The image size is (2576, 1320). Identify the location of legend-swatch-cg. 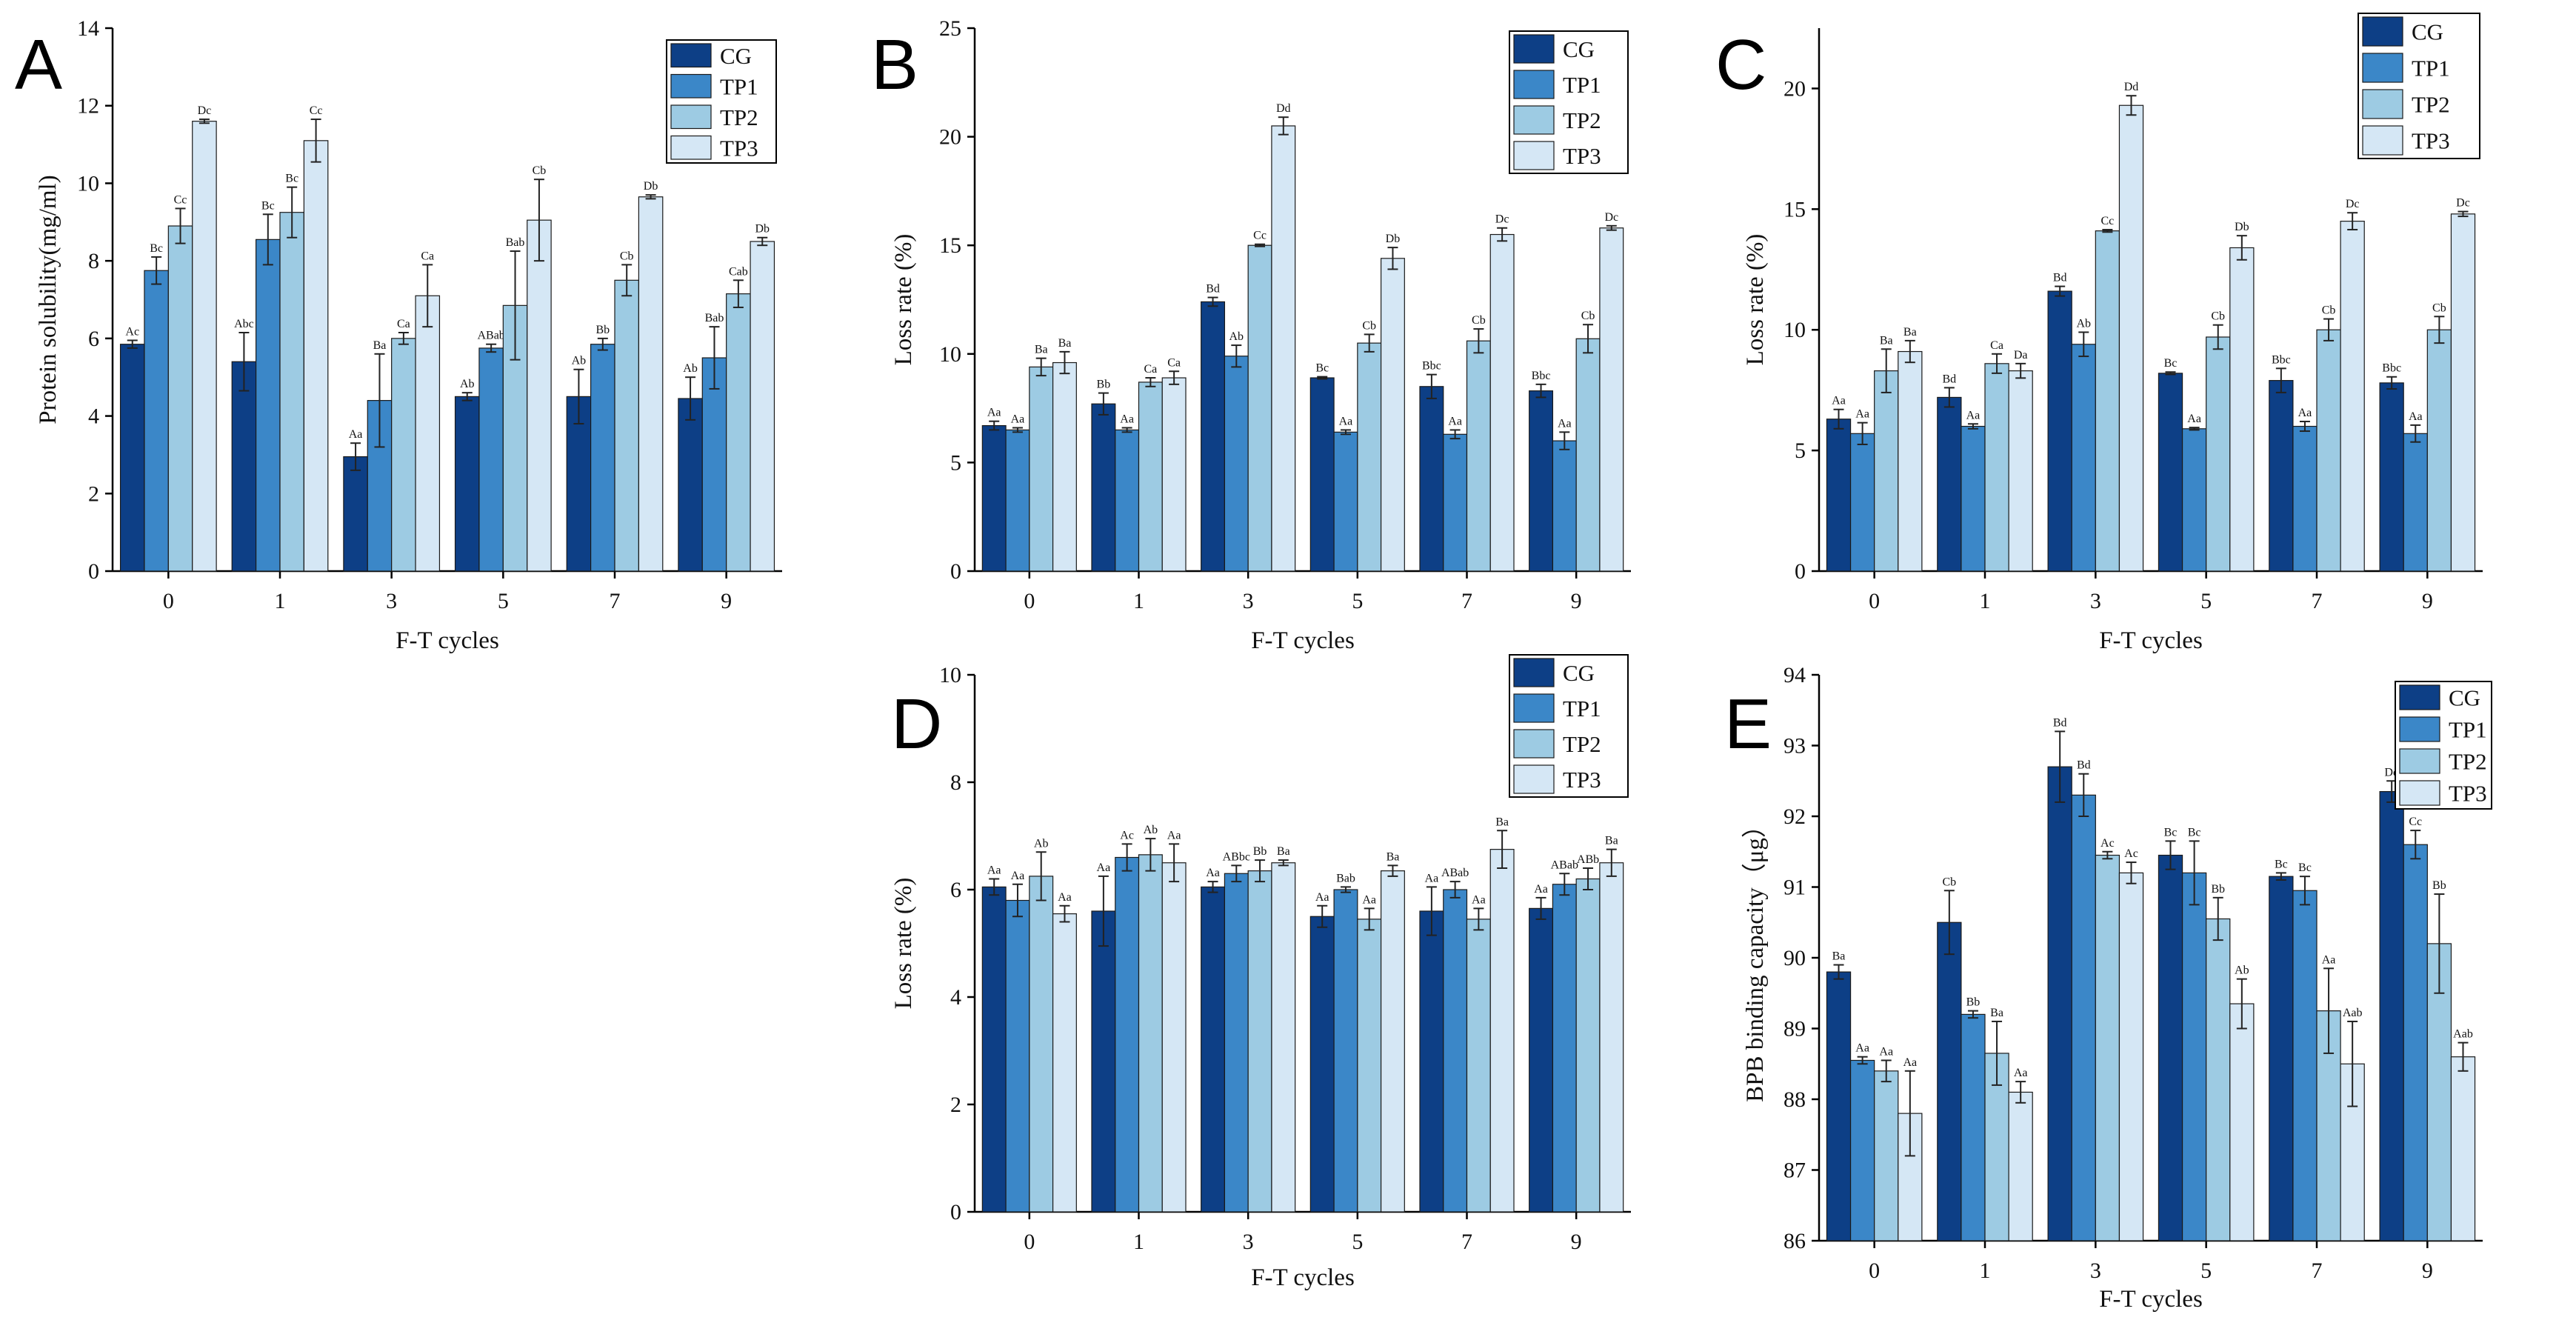
(2419, 697).